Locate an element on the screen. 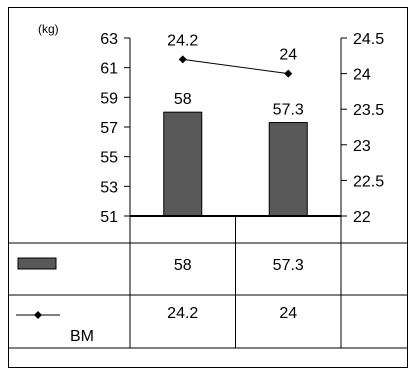 The width and height of the screenshot is (418, 376). y-right-tick-label: 22.5 is located at coordinates (368, 181).